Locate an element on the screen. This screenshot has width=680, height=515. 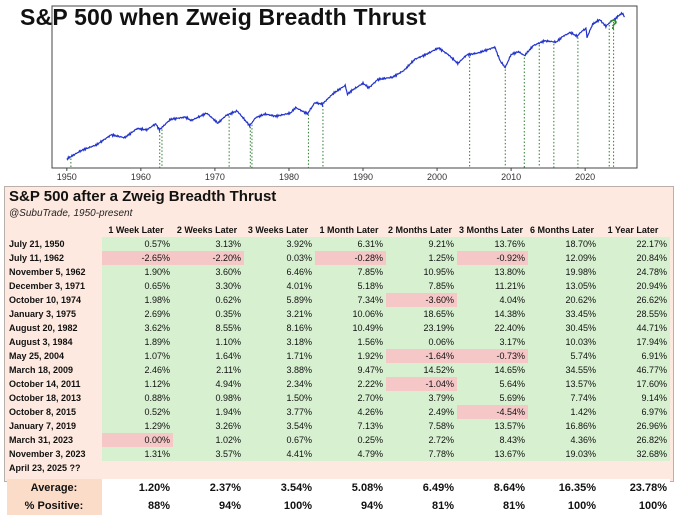
table-cell: 3.54% is located at coordinates (279, 426).